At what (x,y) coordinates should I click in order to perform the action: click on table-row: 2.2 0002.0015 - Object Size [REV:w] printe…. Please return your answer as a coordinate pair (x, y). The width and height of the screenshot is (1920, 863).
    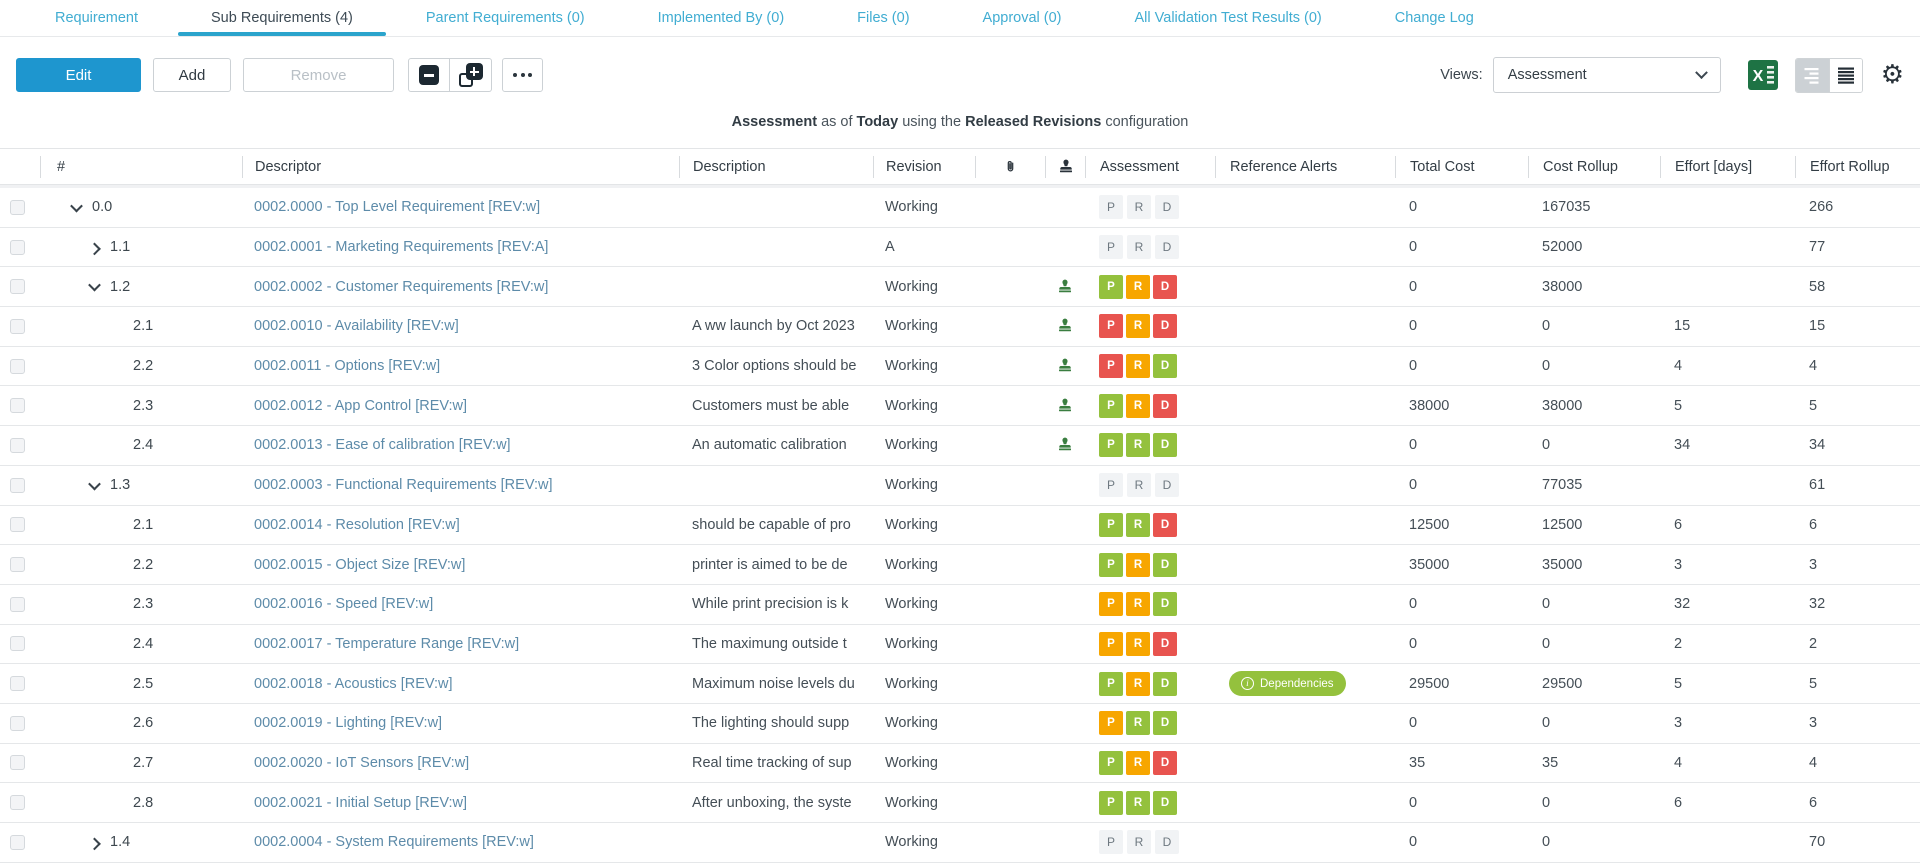
    Looking at the image, I should click on (960, 565).